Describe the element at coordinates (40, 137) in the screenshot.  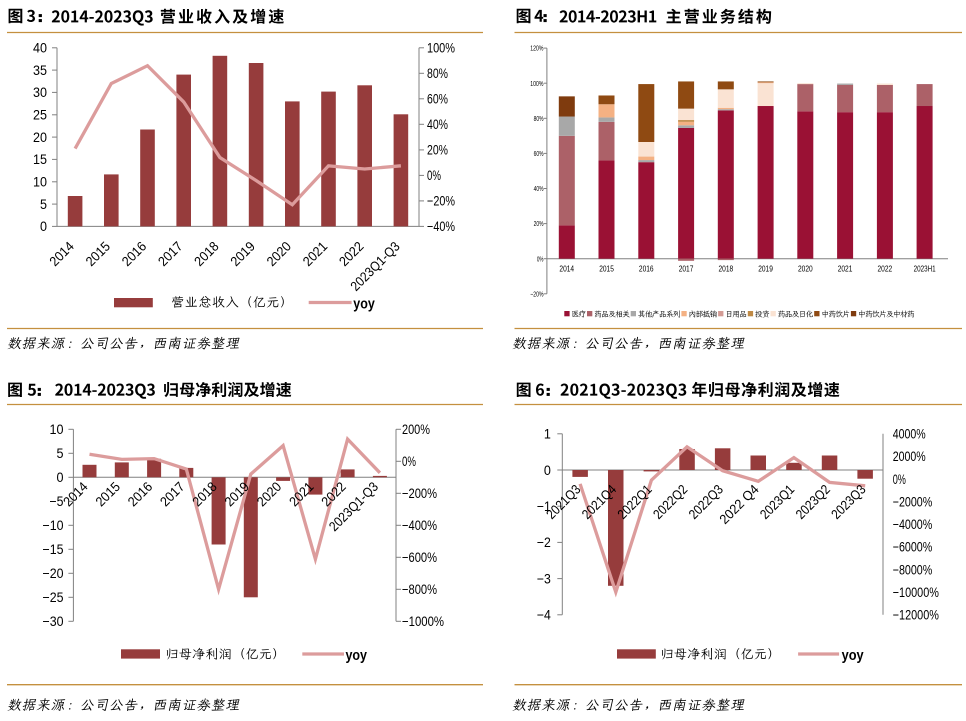
I see `svg-text: 20` at that location.